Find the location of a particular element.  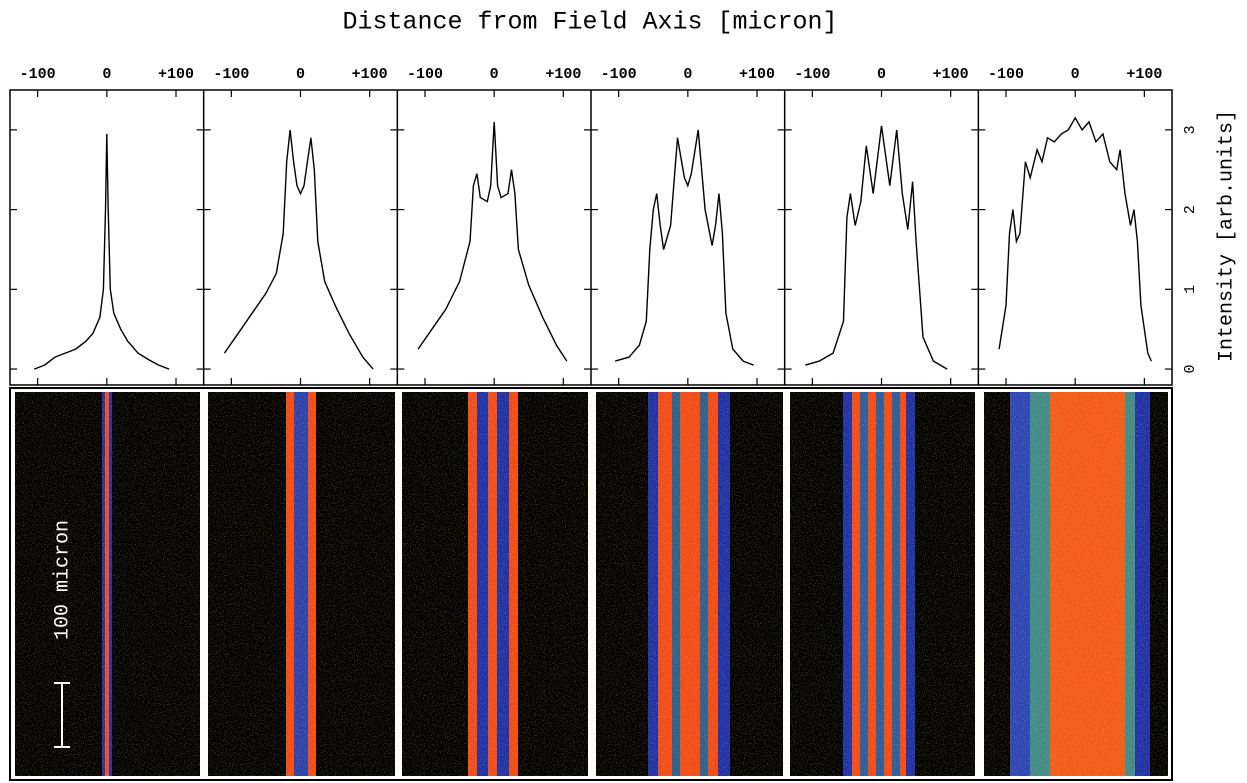

y-tick-label: 0 is located at coordinates (1190, 369).